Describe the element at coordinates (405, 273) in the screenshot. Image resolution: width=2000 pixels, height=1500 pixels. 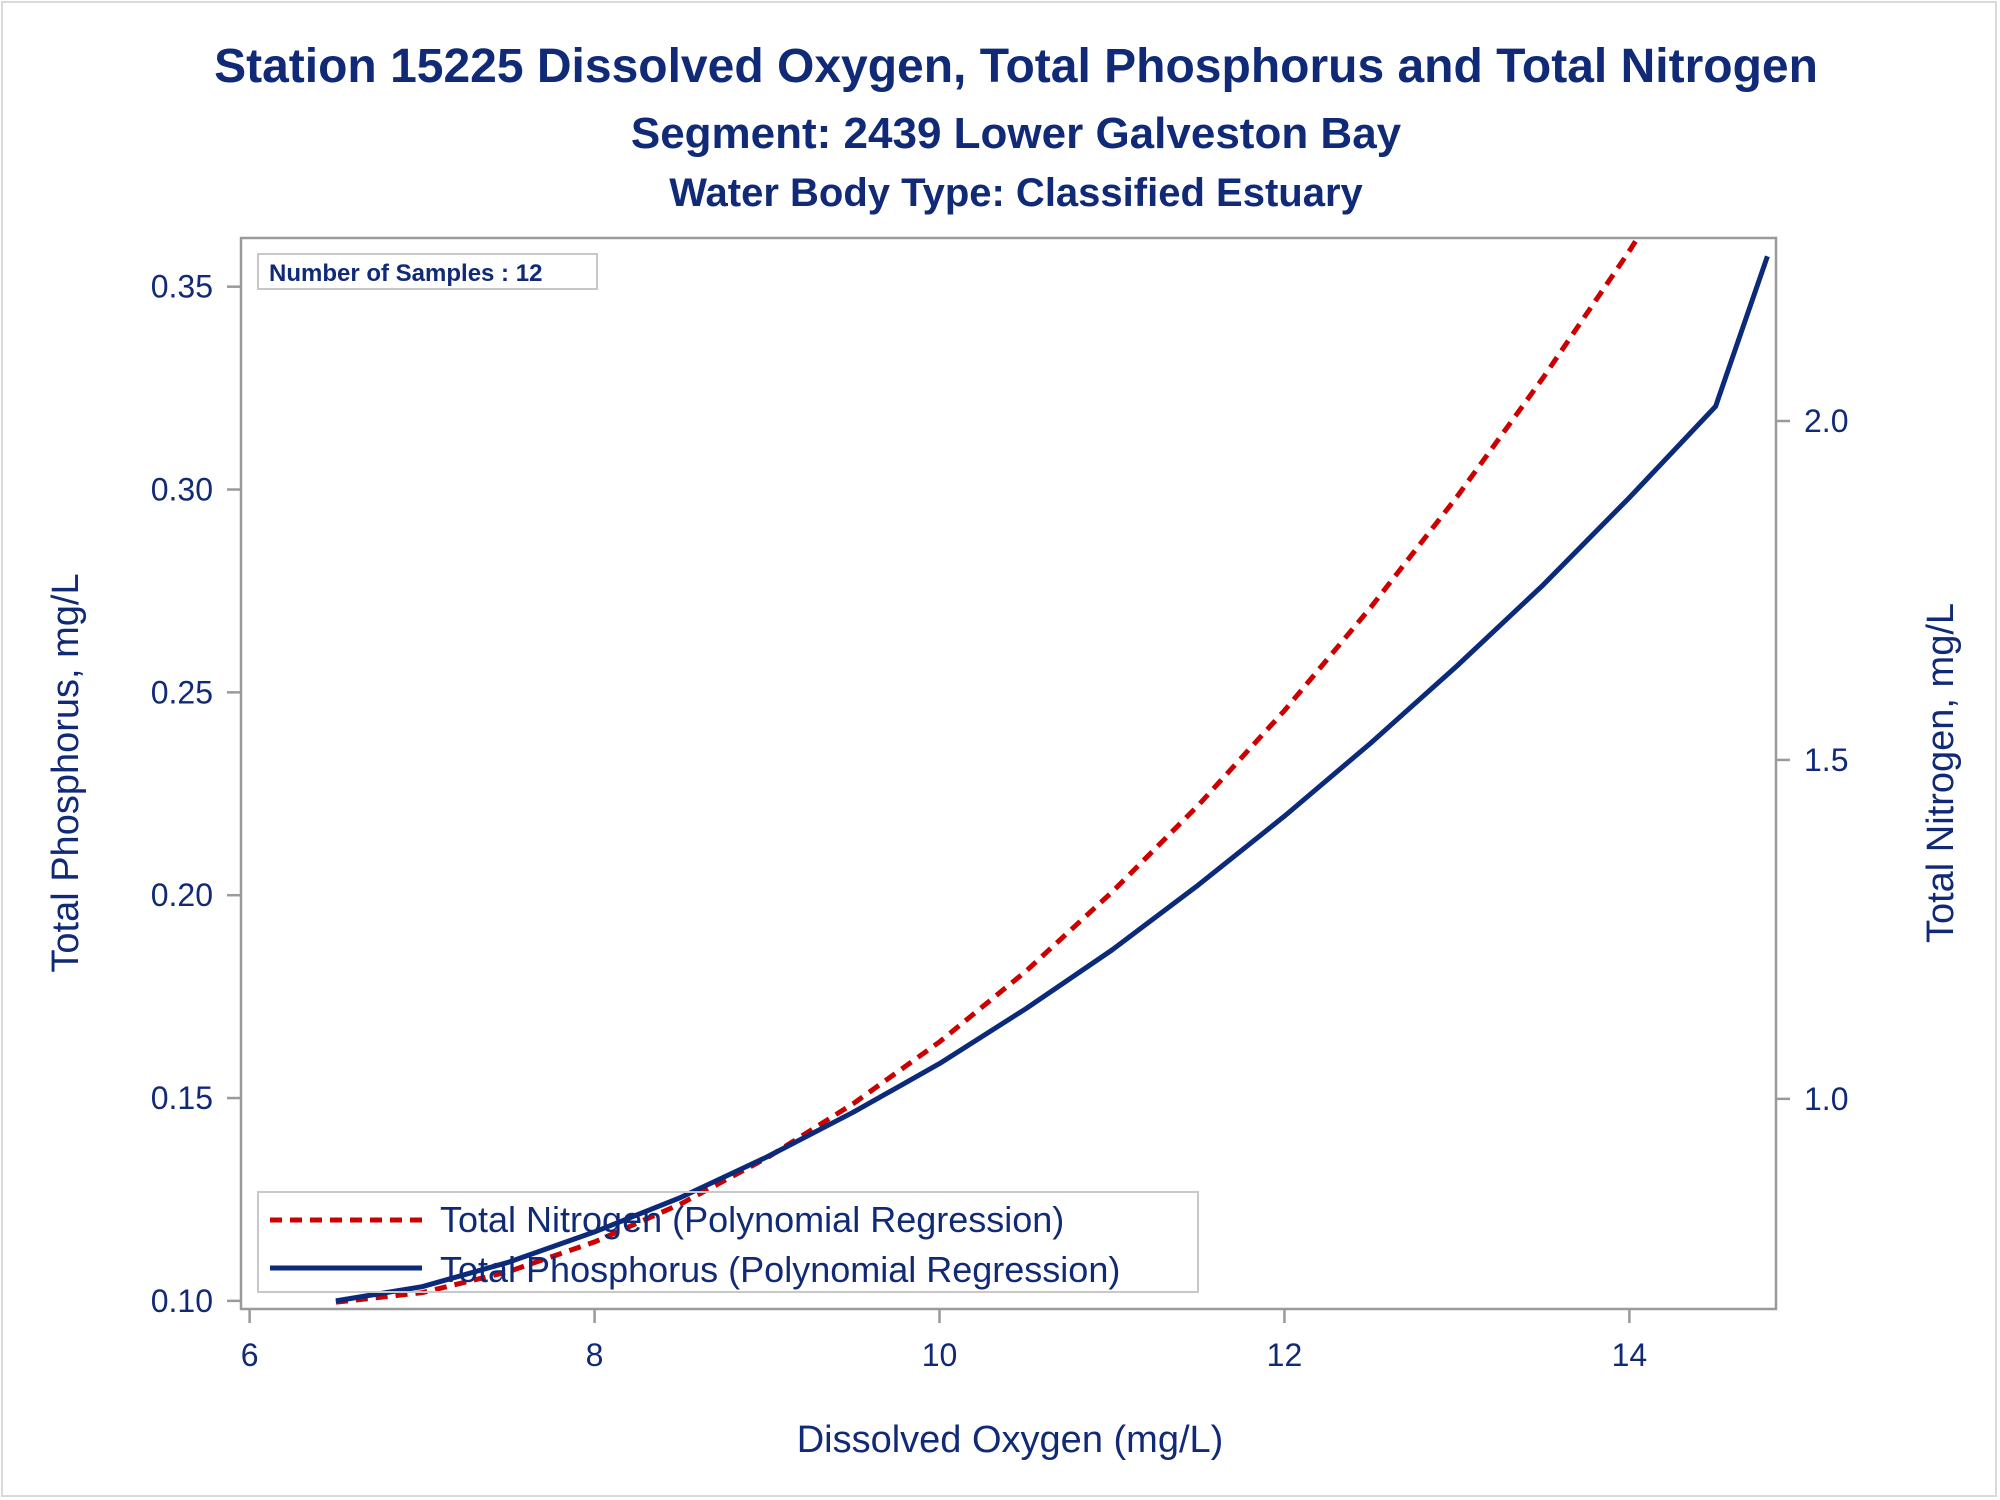
I see `inset-label: Number of Samples : 12` at that location.